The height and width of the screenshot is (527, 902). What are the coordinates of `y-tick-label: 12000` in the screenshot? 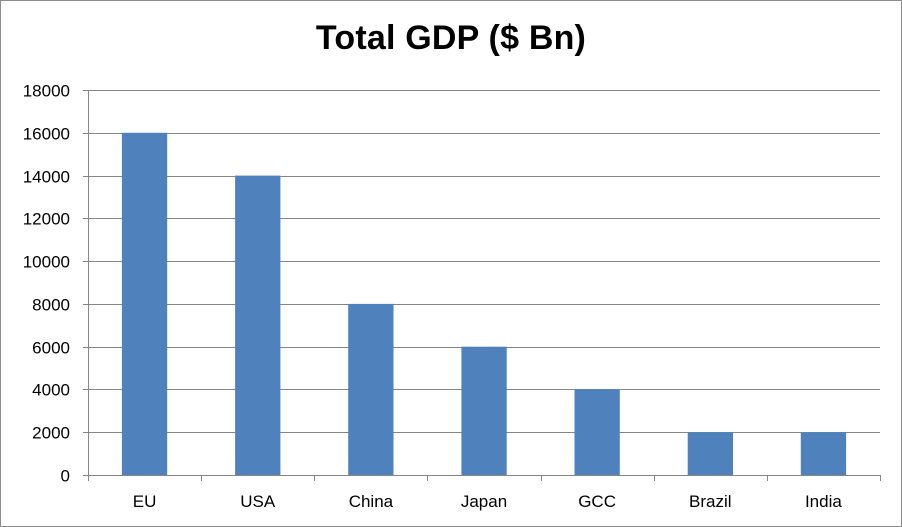 It's located at (46, 219).